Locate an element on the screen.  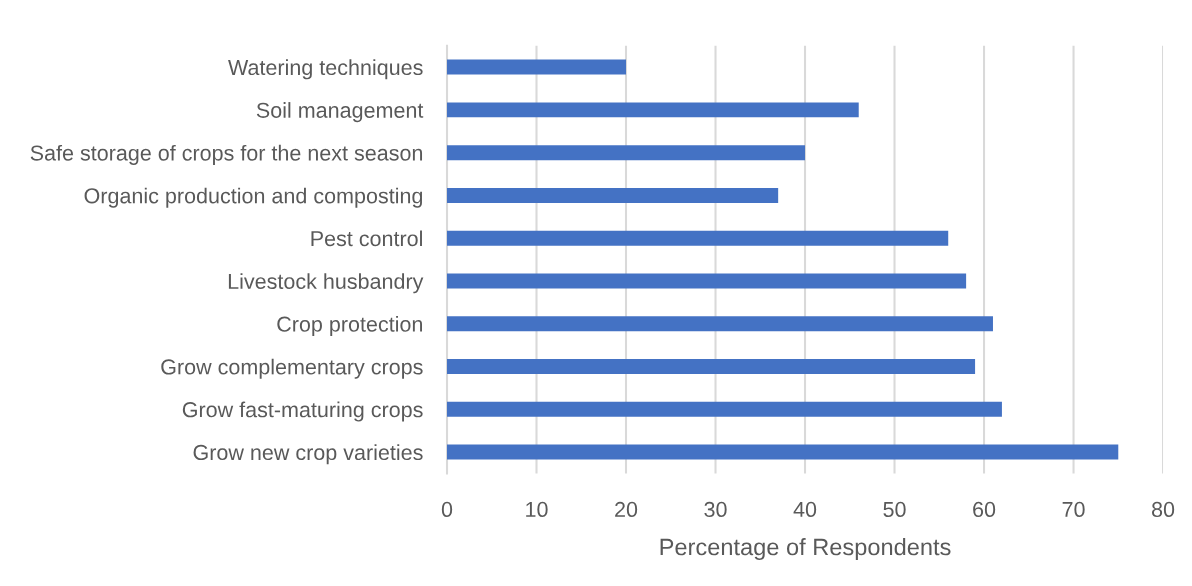
y-tick-label: Grow complementary crops is located at coordinates (292, 368).